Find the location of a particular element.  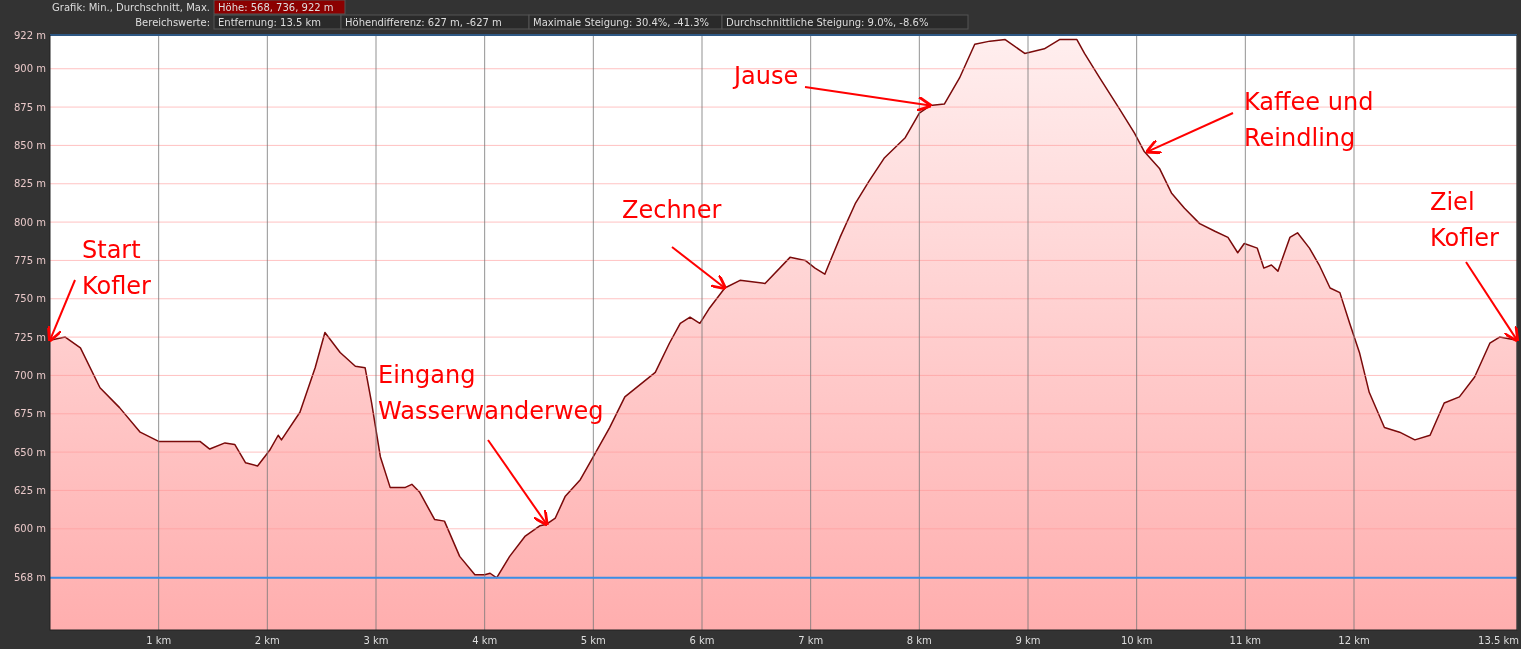

text: Grafik: Min., Durchschnitt, Max. is located at coordinates (131, 7).